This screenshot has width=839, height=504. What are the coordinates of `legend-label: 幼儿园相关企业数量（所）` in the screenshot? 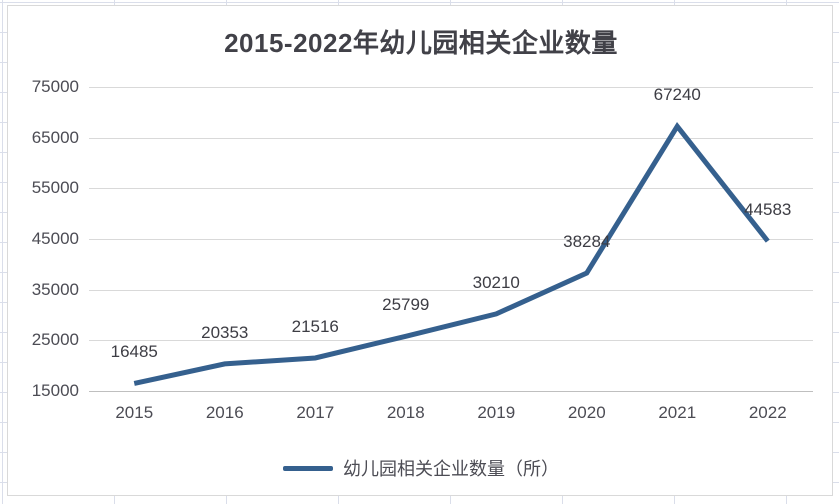 It's located at (451, 469).